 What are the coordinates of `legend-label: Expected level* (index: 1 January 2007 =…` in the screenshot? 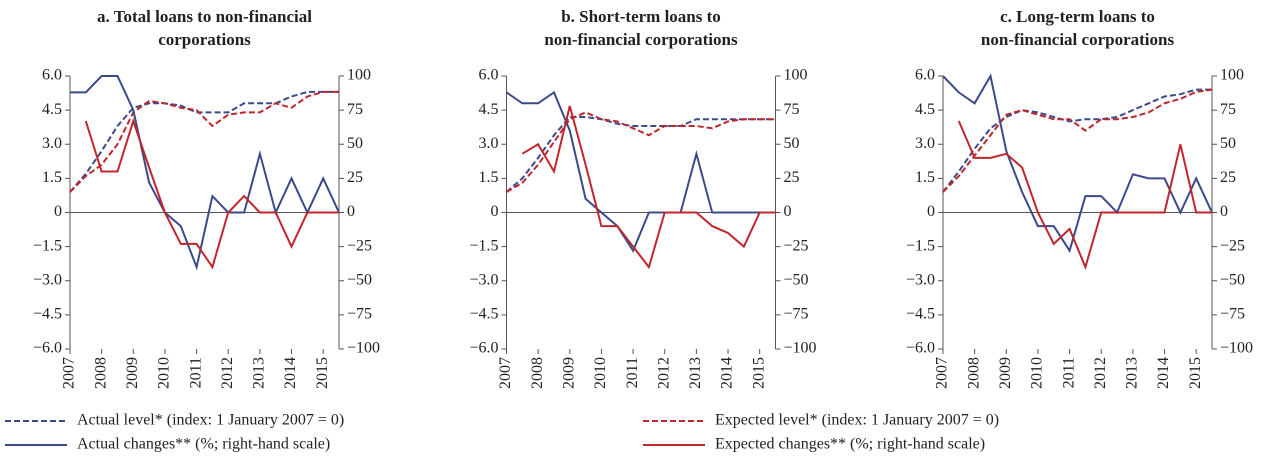 It's located at (857, 420).